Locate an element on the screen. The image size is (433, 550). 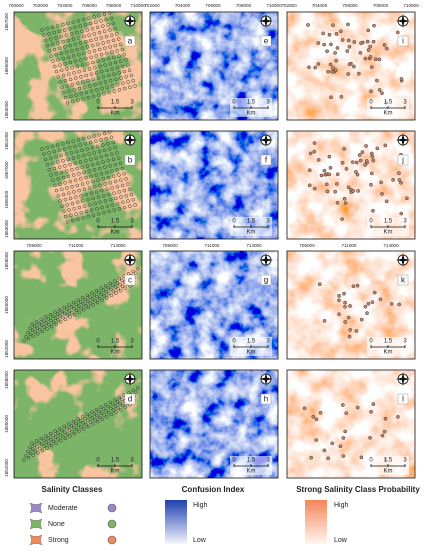
legend-label: Moderate is located at coordinates (63, 508).